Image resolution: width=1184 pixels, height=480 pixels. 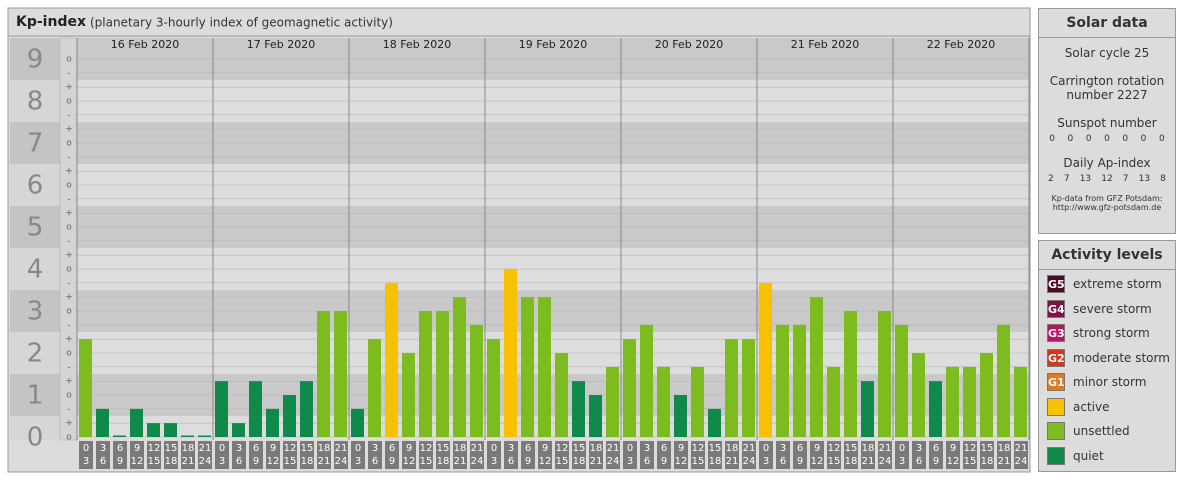 I want to click on minor-tick-label: +, so click(x=69, y=172).